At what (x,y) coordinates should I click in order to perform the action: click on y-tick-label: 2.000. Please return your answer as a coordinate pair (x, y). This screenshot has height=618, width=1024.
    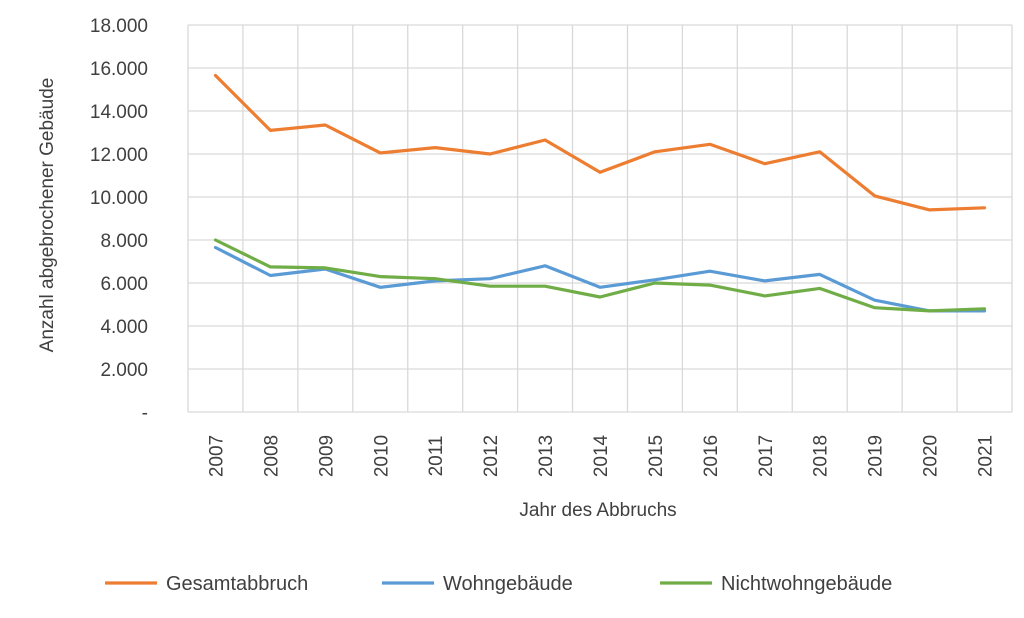
    Looking at the image, I should click on (124, 370).